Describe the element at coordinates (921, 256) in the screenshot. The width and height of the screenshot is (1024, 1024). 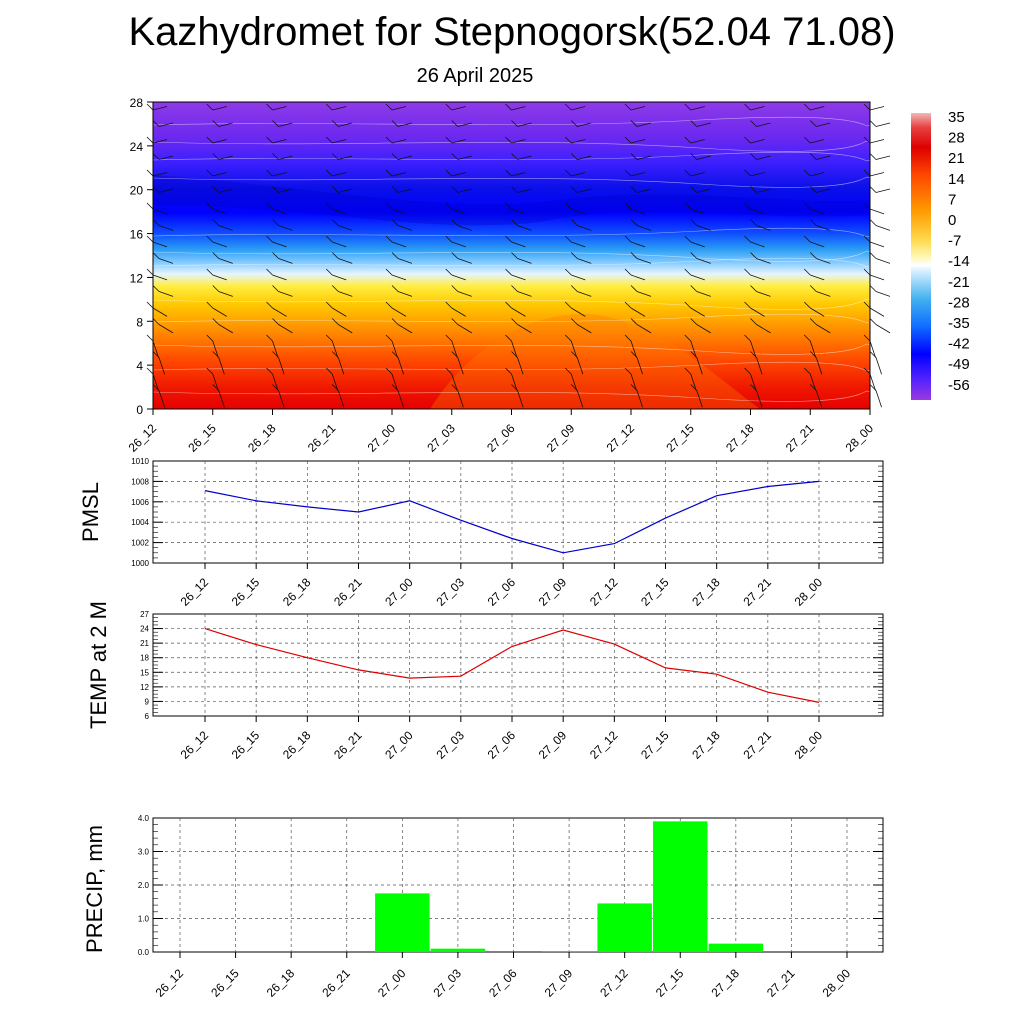
I see `colorbar` at that location.